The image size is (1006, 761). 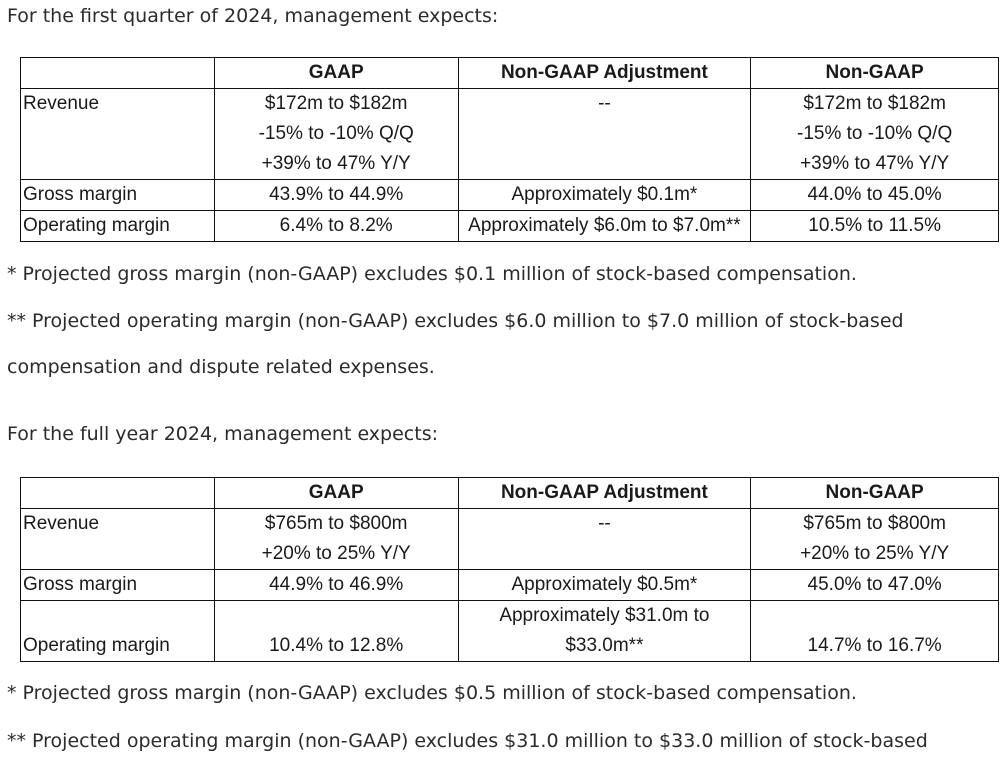 What do you see at coordinates (874, 195) in the screenshot?
I see `gross-margin-nongaap: 44.0% to 45.0%` at bounding box center [874, 195].